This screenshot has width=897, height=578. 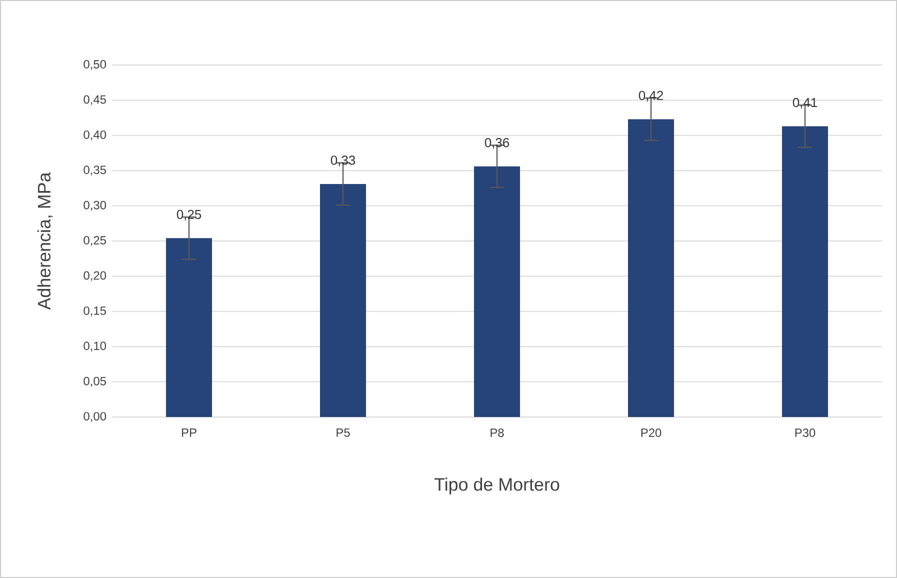 What do you see at coordinates (95, 241) in the screenshot?
I see `y-tick-label: 0,25` at bounding box center [95, 241].